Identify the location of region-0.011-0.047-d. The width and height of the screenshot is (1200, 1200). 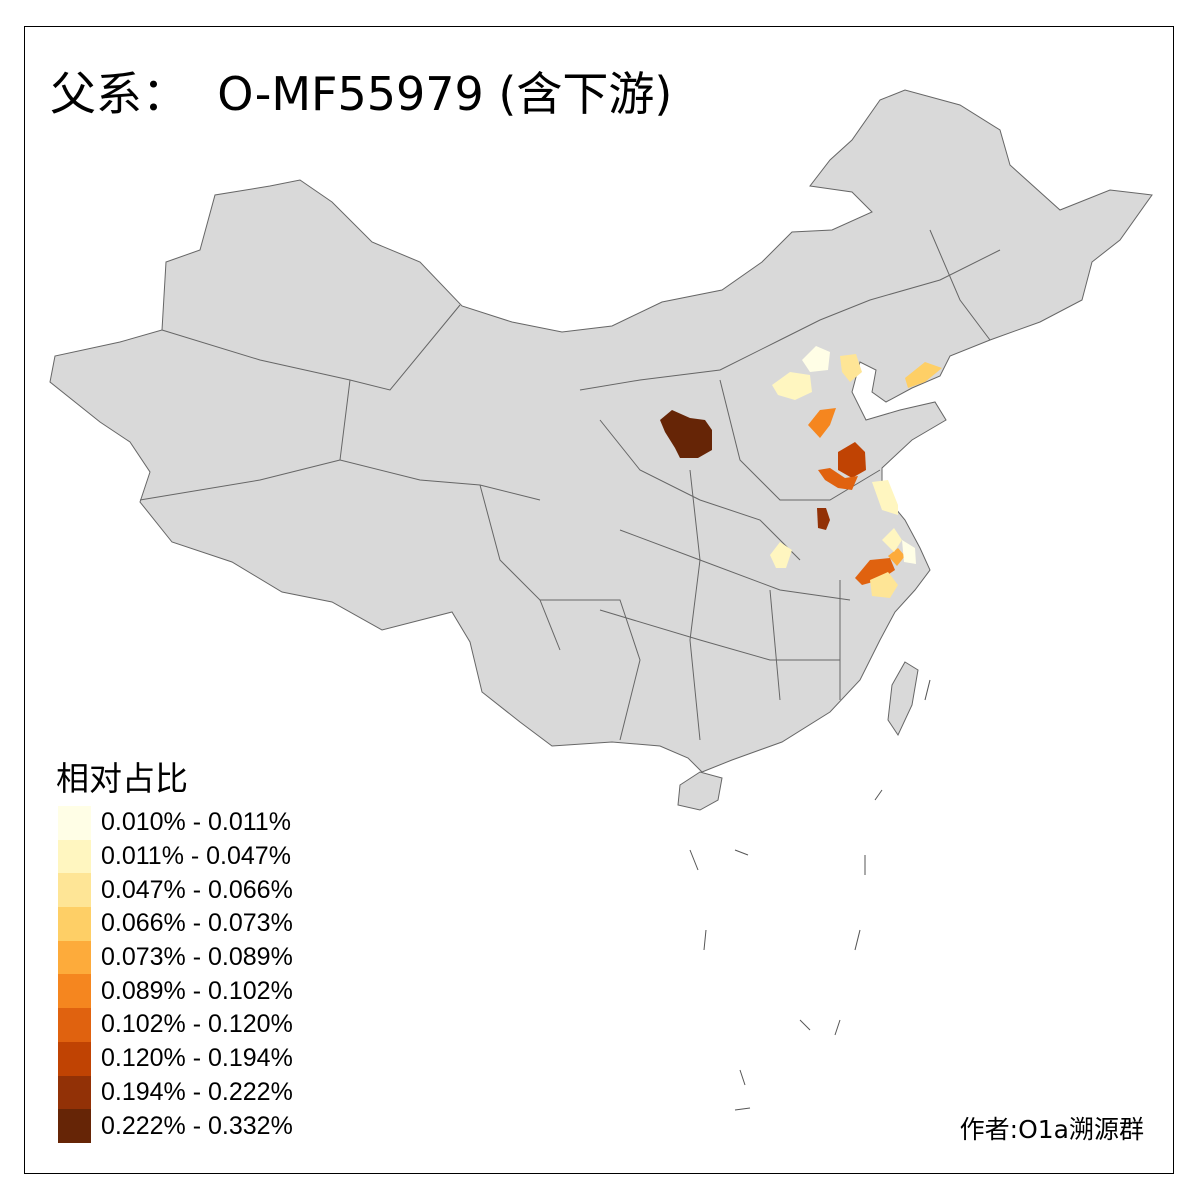
(892, 540).